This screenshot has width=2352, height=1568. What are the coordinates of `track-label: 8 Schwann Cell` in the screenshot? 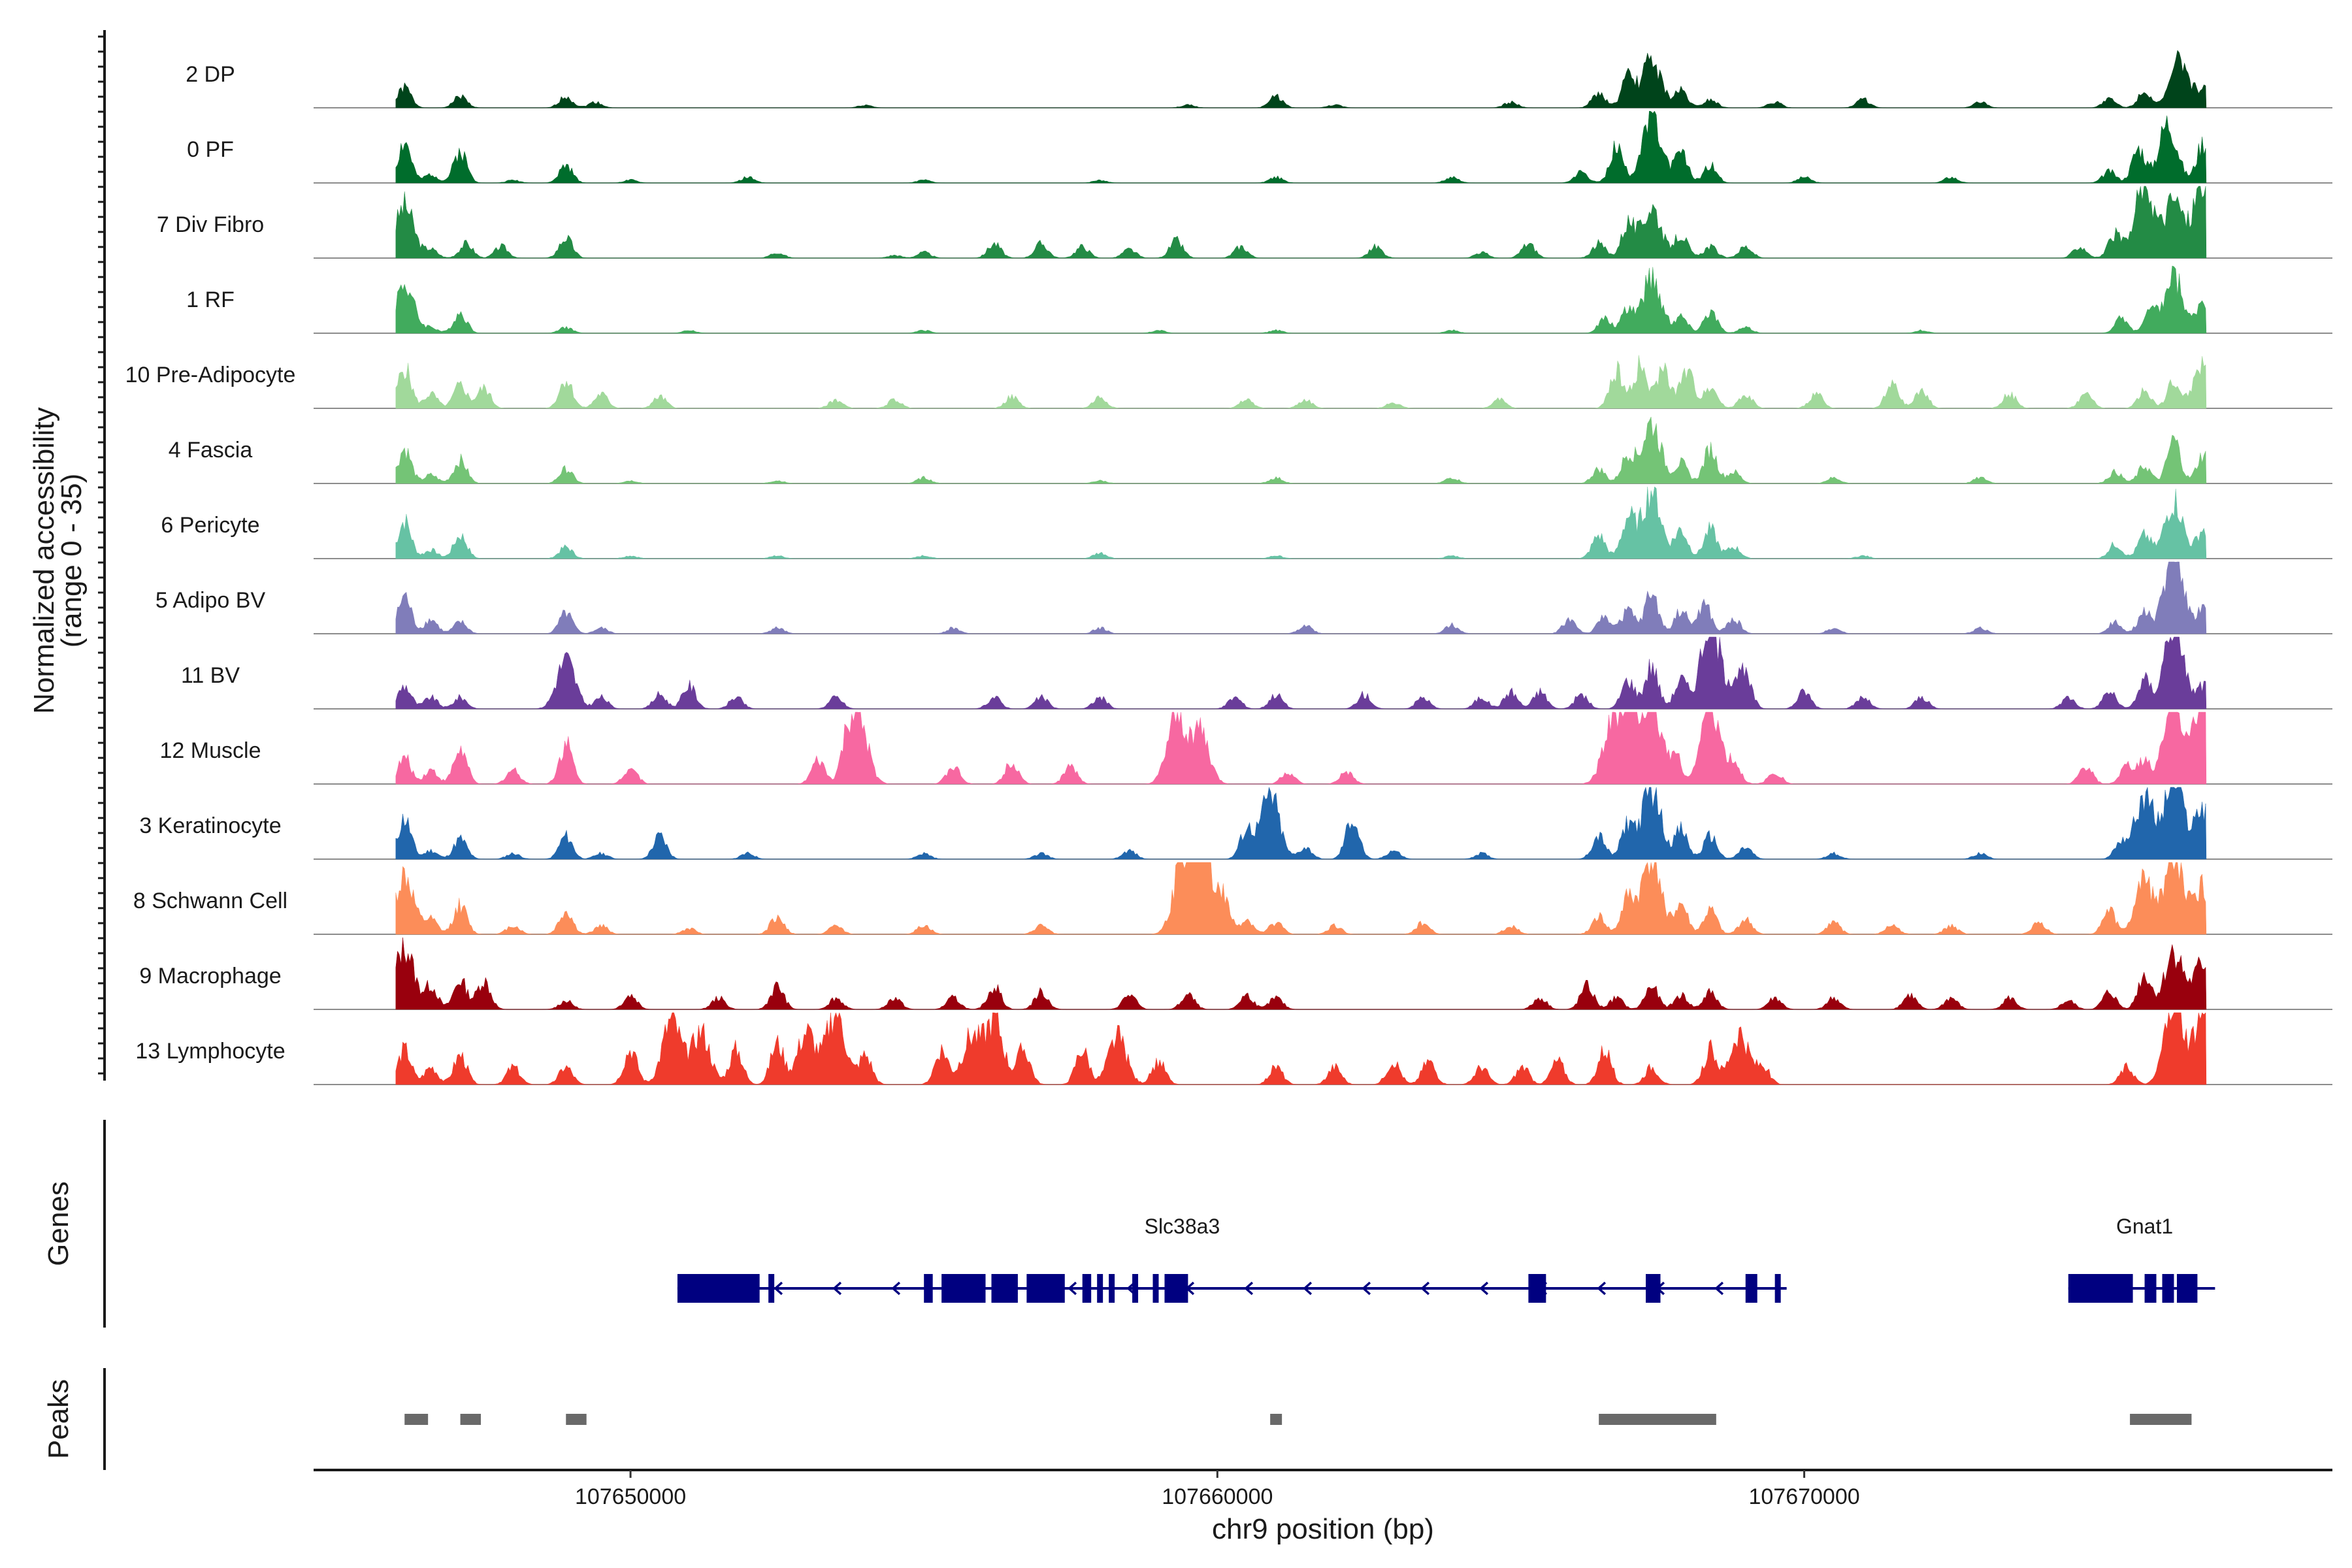 It's located at (210, 901).